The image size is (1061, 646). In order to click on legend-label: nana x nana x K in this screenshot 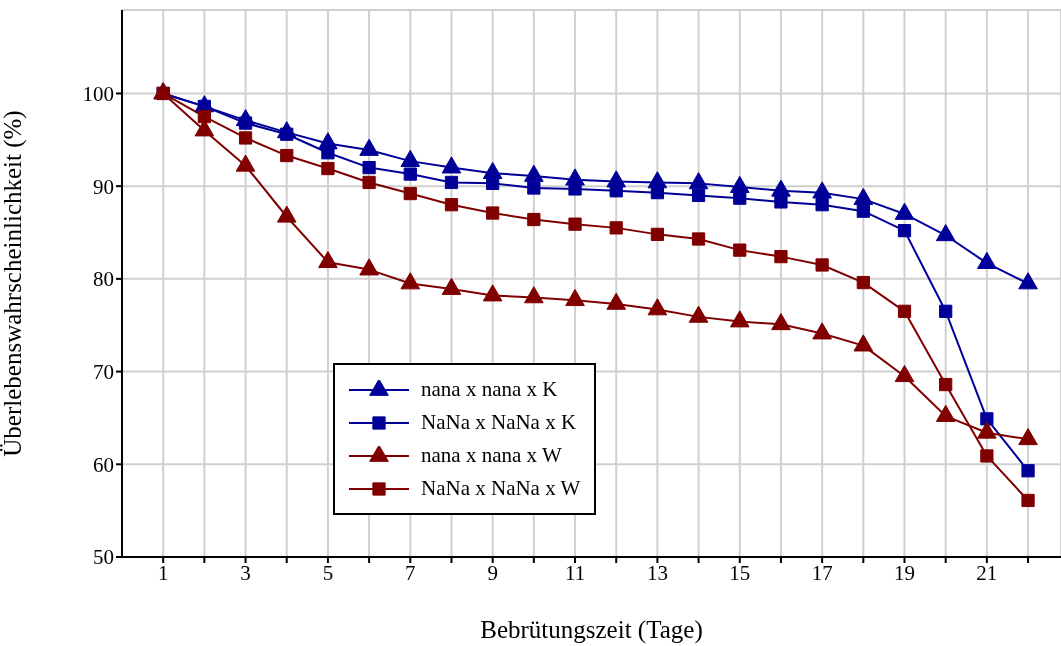, I will do `click(489, 389)`.